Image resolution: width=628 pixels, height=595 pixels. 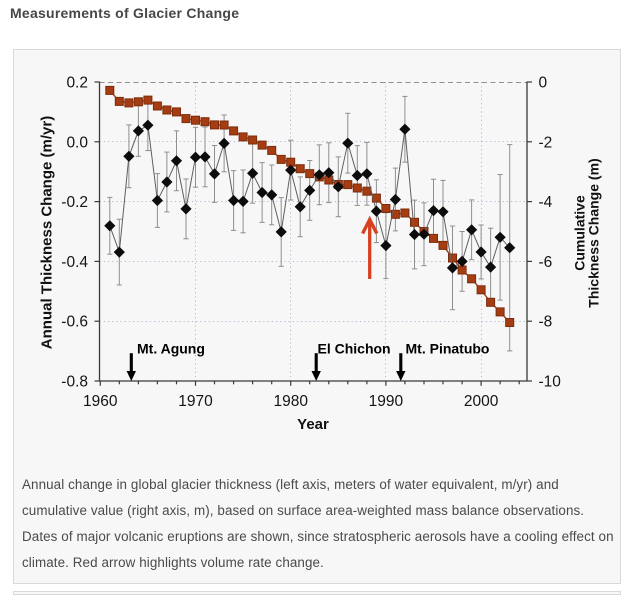 I want to click on svg-text: Year, so click(x=313, y=424).